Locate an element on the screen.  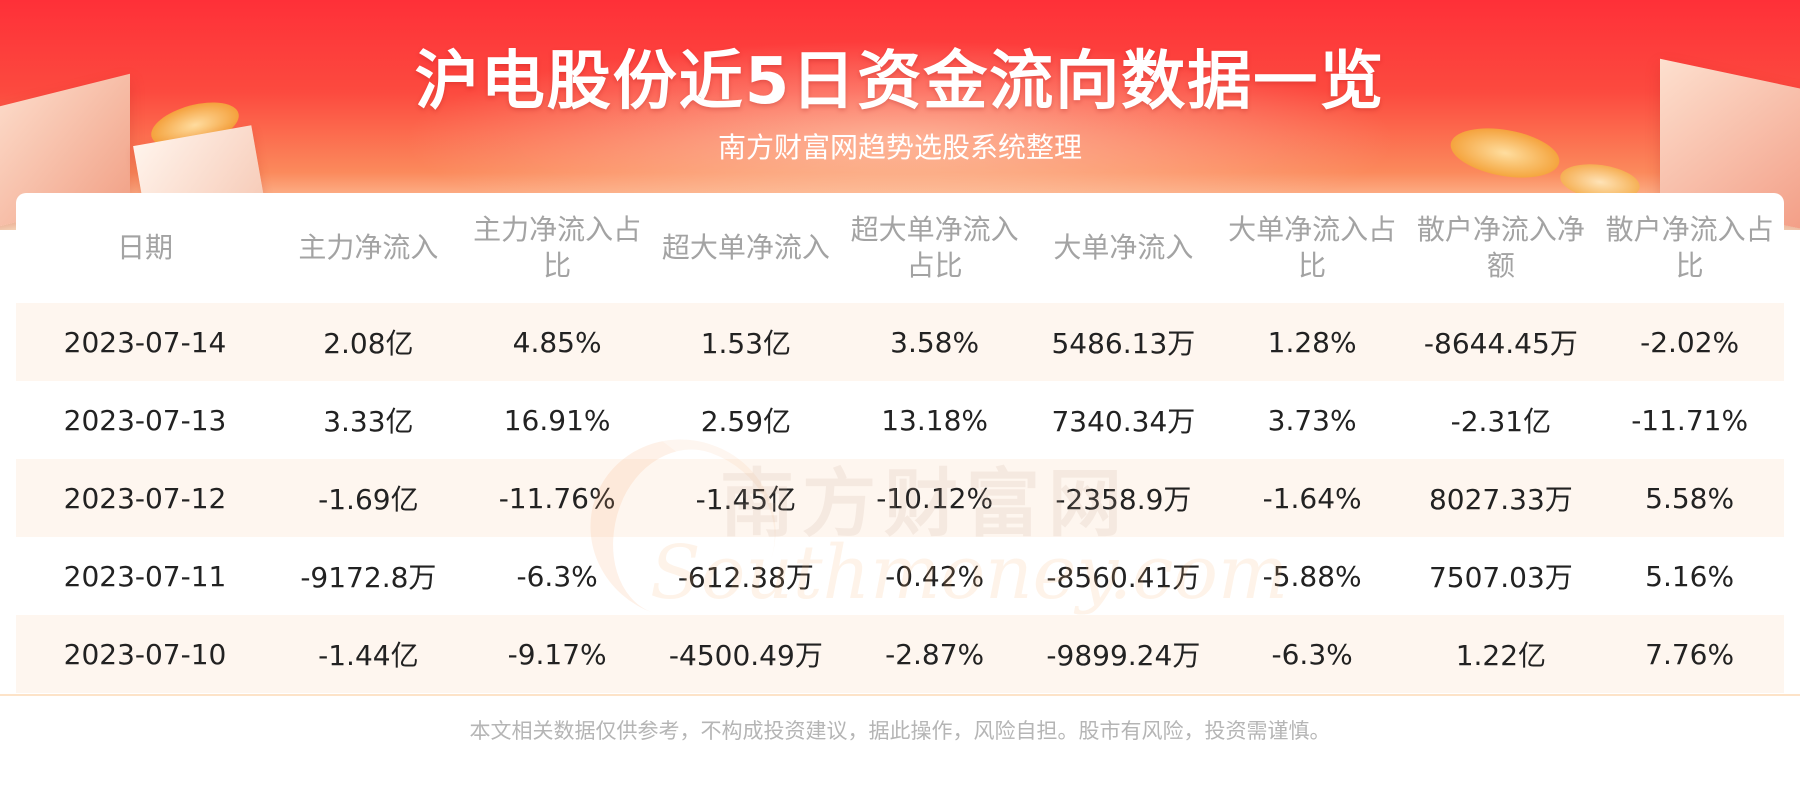
table-cell: -2.31亿 is located at coordinates (1501, 420).